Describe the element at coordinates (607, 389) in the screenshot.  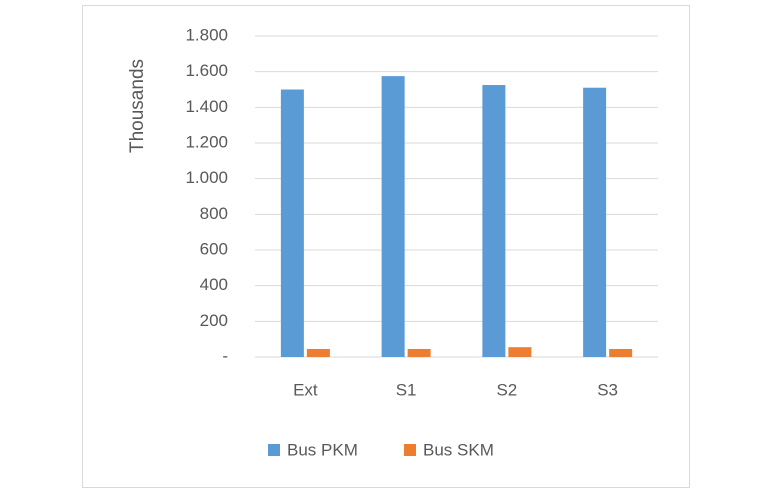
I see `x-tick-label: S3` at that location.